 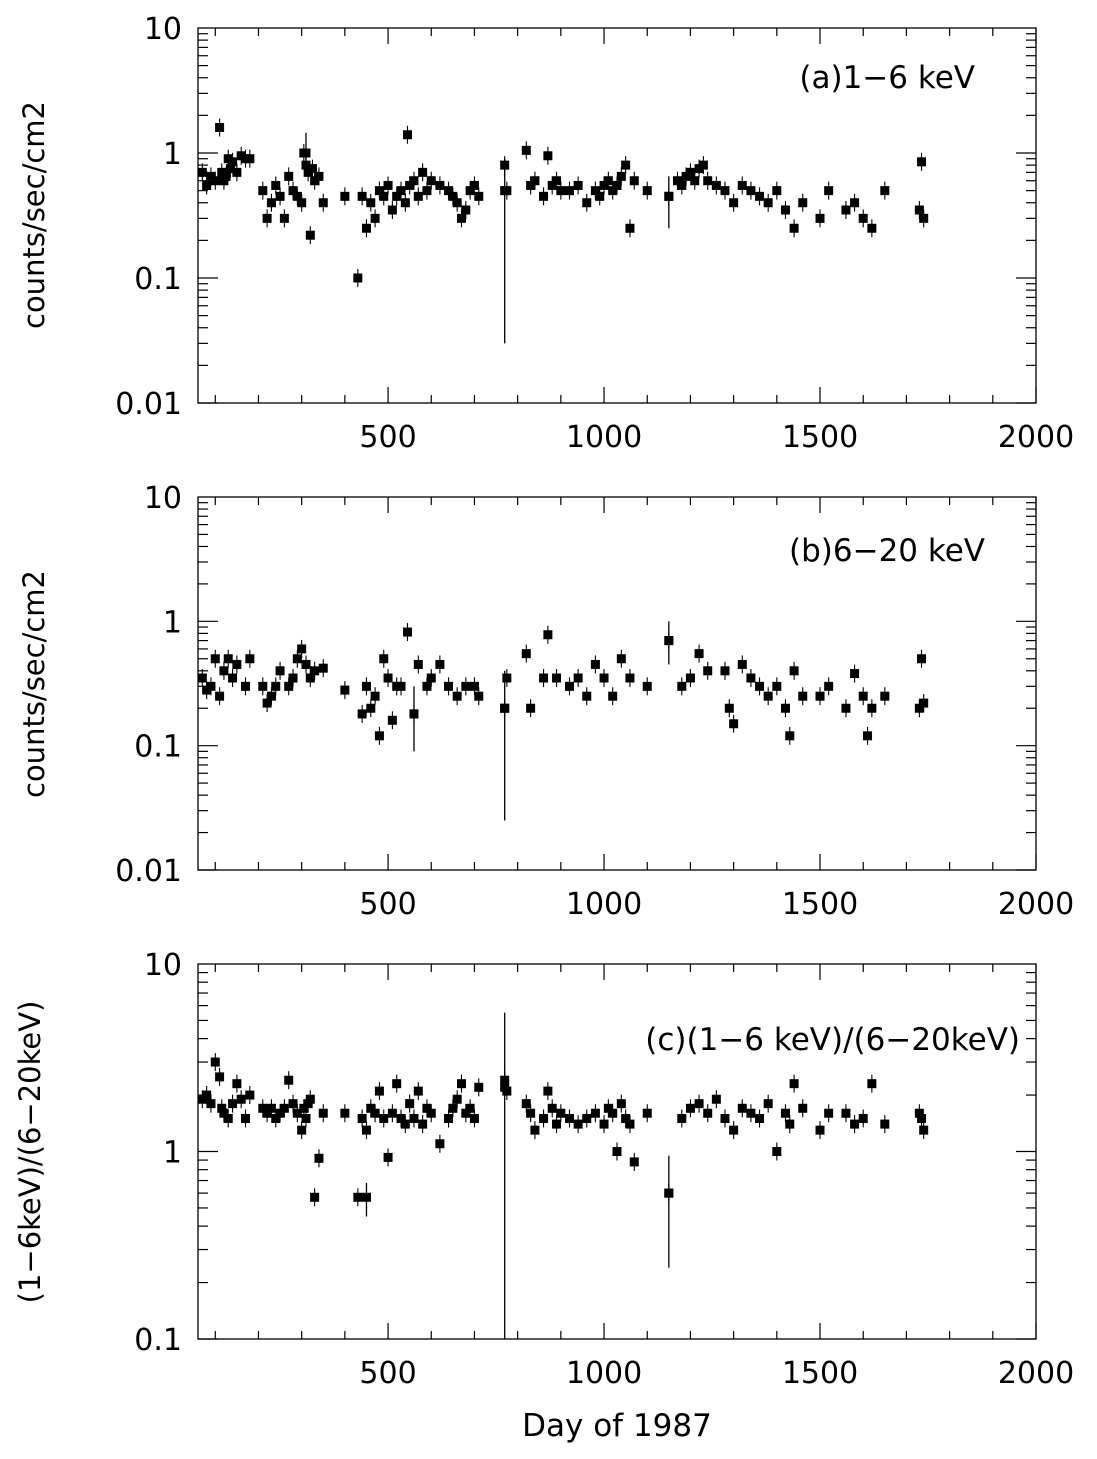 I want to click on panel-label: (b)6−20 keV, so click(x=887, y=551).